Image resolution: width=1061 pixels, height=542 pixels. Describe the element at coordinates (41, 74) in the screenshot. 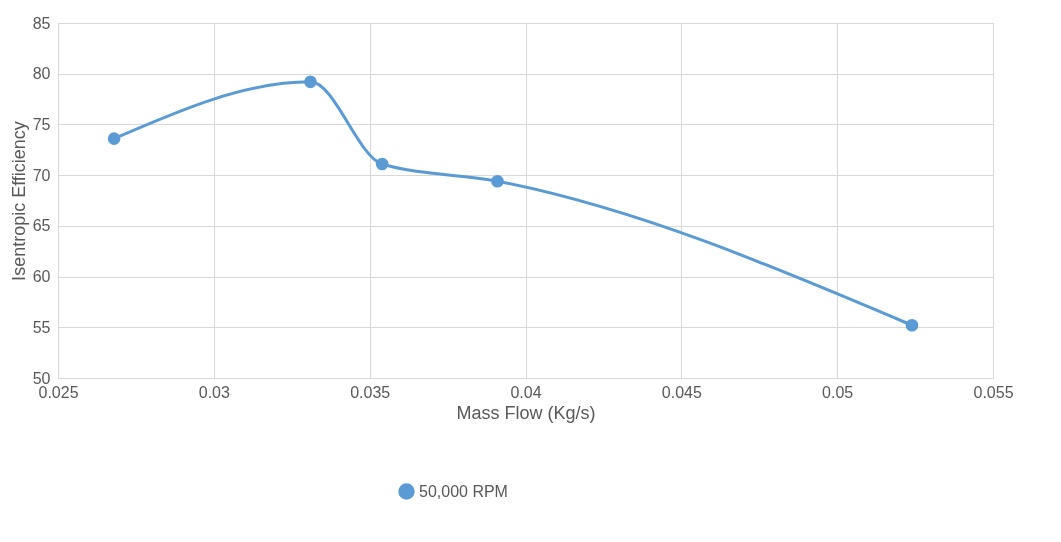

I see `y-tick-label: 80` at that location.